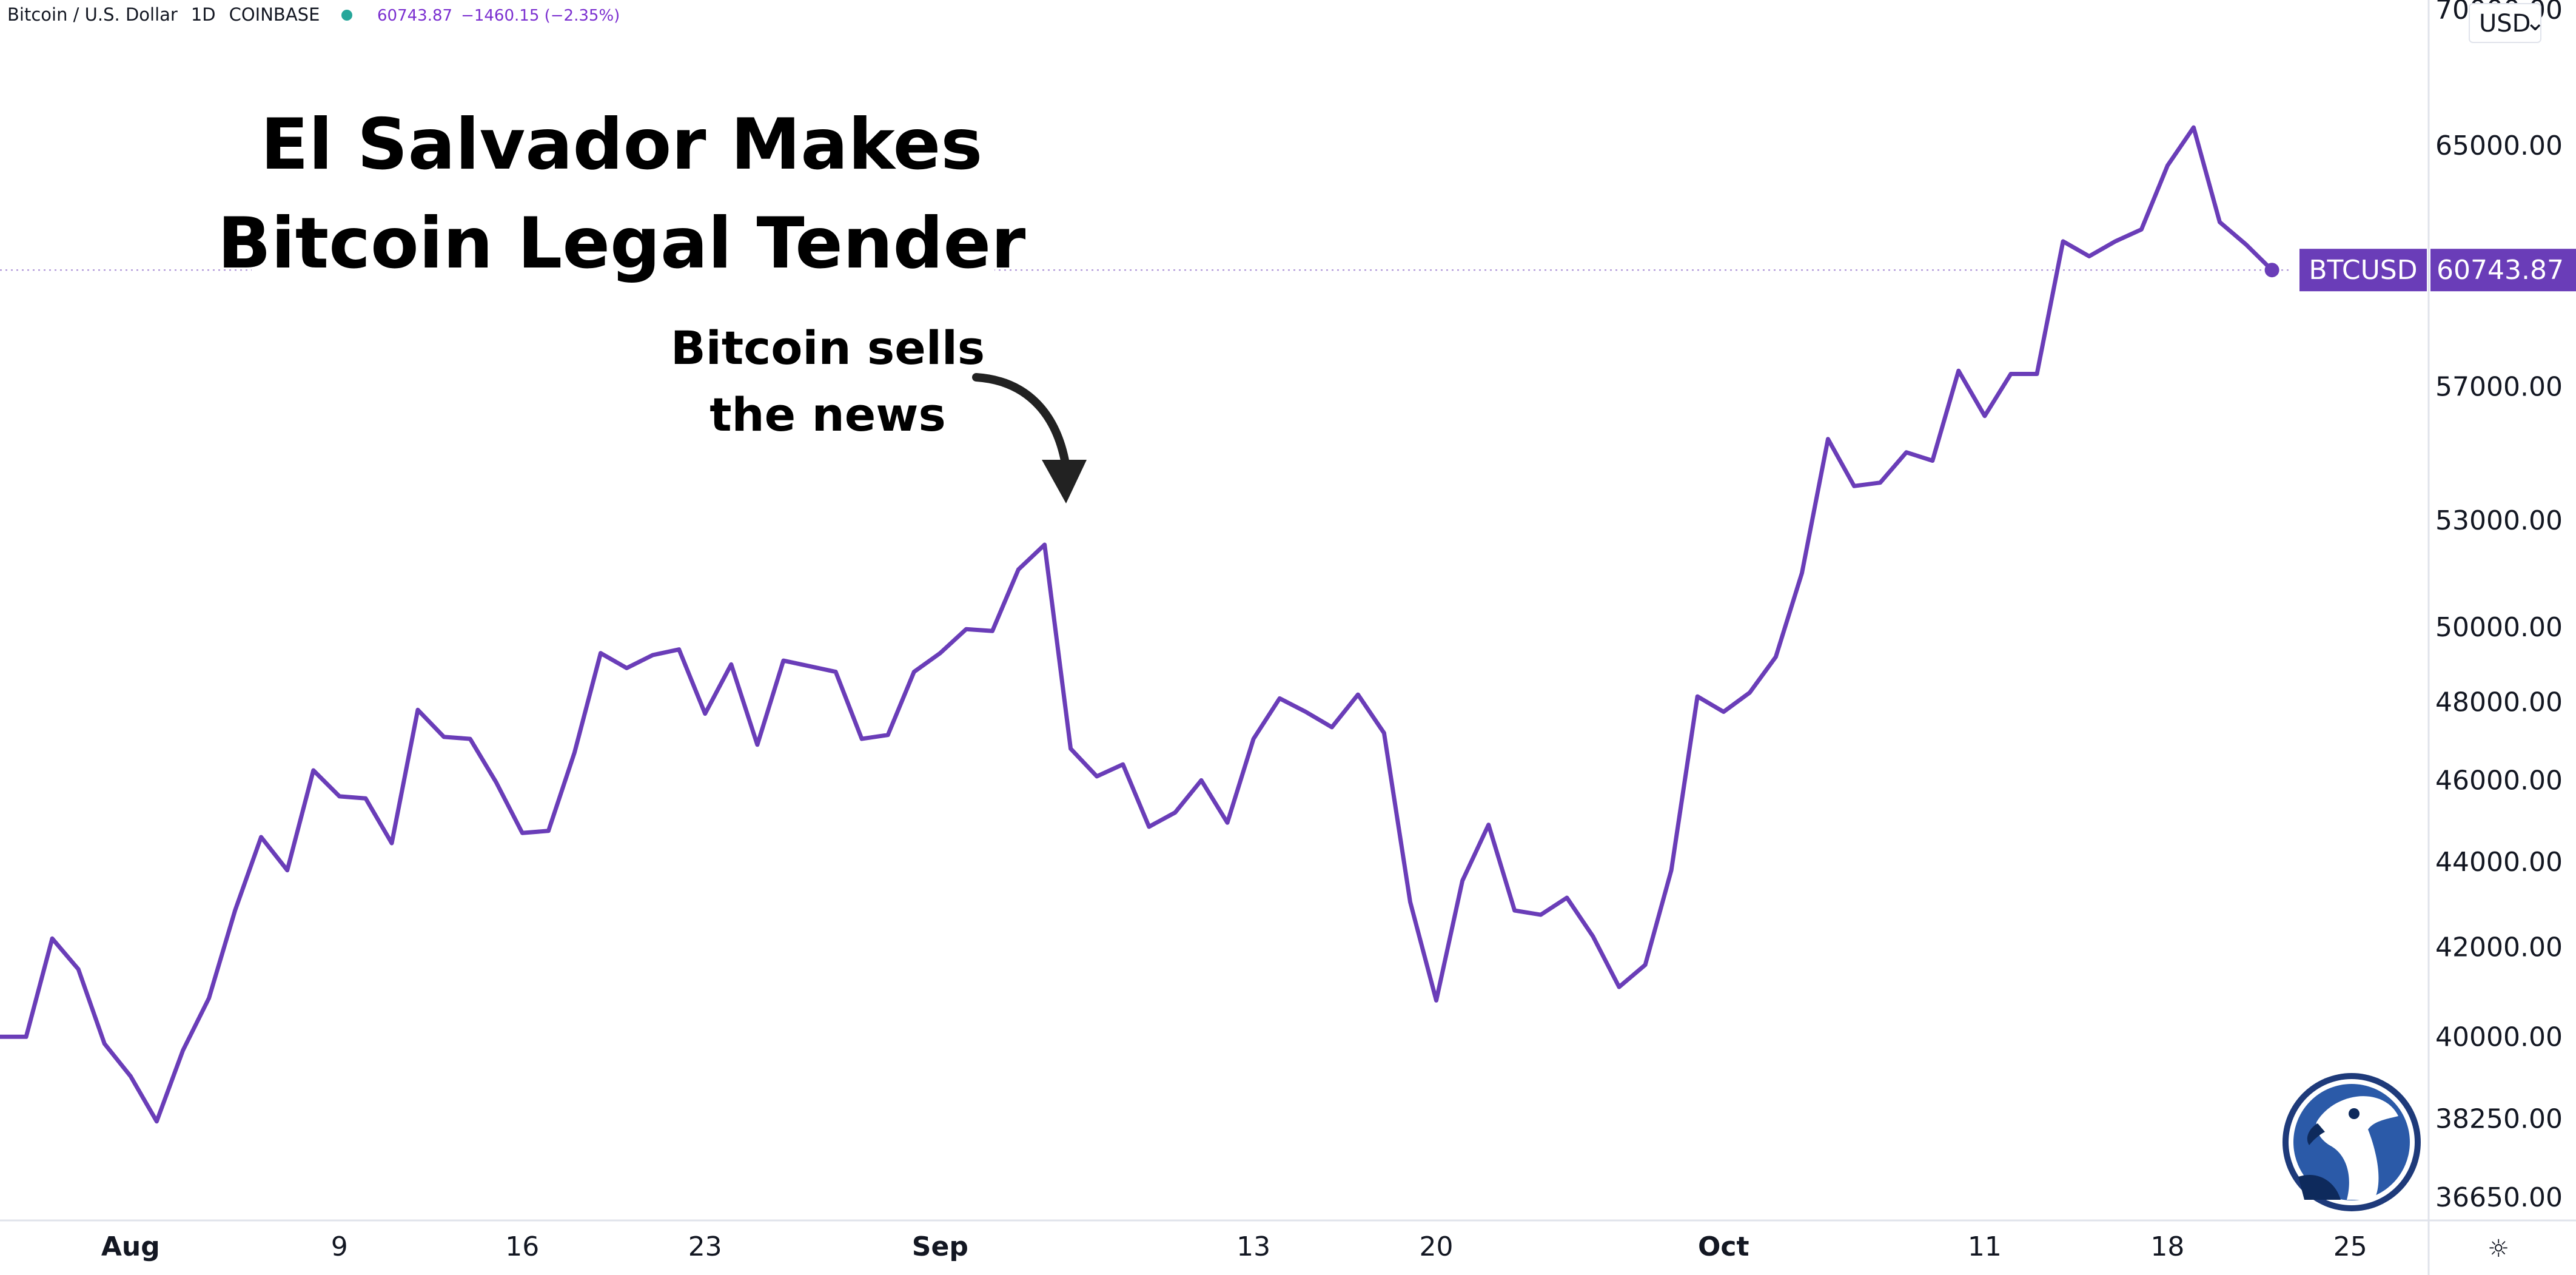 The width and height of the screenshot is (2576, 1275). What do you see at coordinates (1064, 482) in the screenshot?
I see `annotation-arrowhead-icon` at bounding box center [1064, 482].